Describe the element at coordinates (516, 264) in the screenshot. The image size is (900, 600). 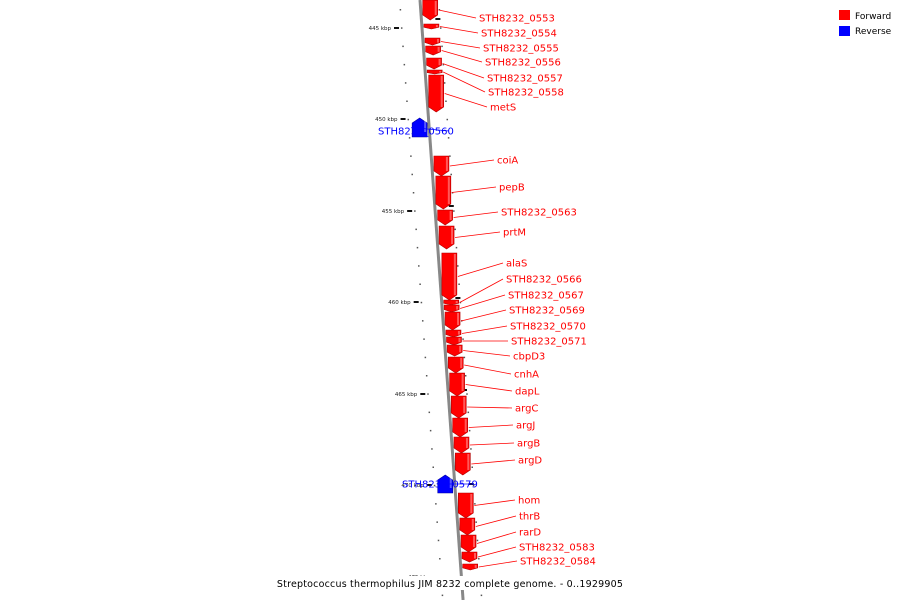
I see `gene-label: alaS` at that location.